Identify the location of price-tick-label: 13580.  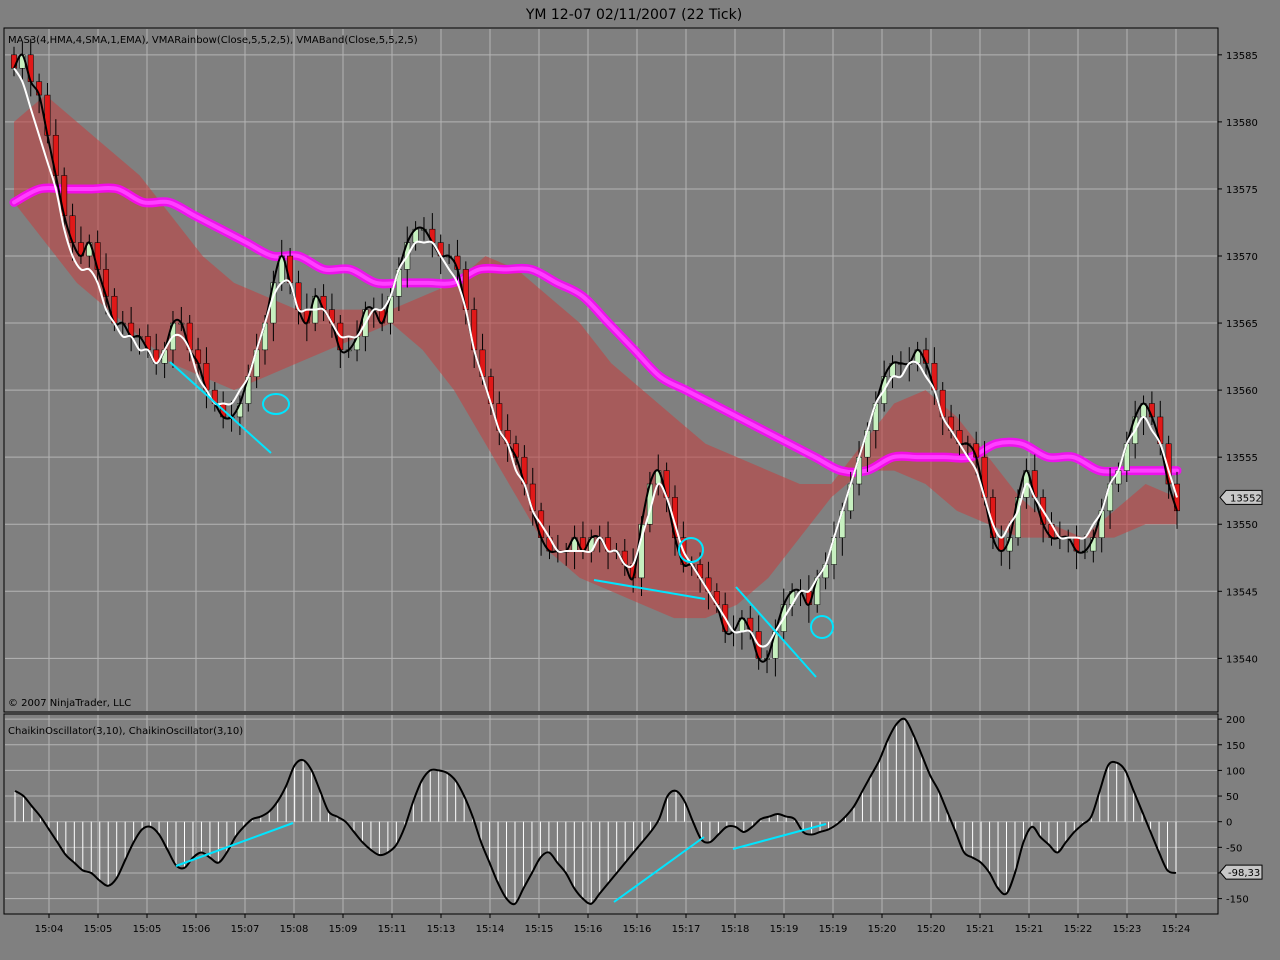
(1242, 123).